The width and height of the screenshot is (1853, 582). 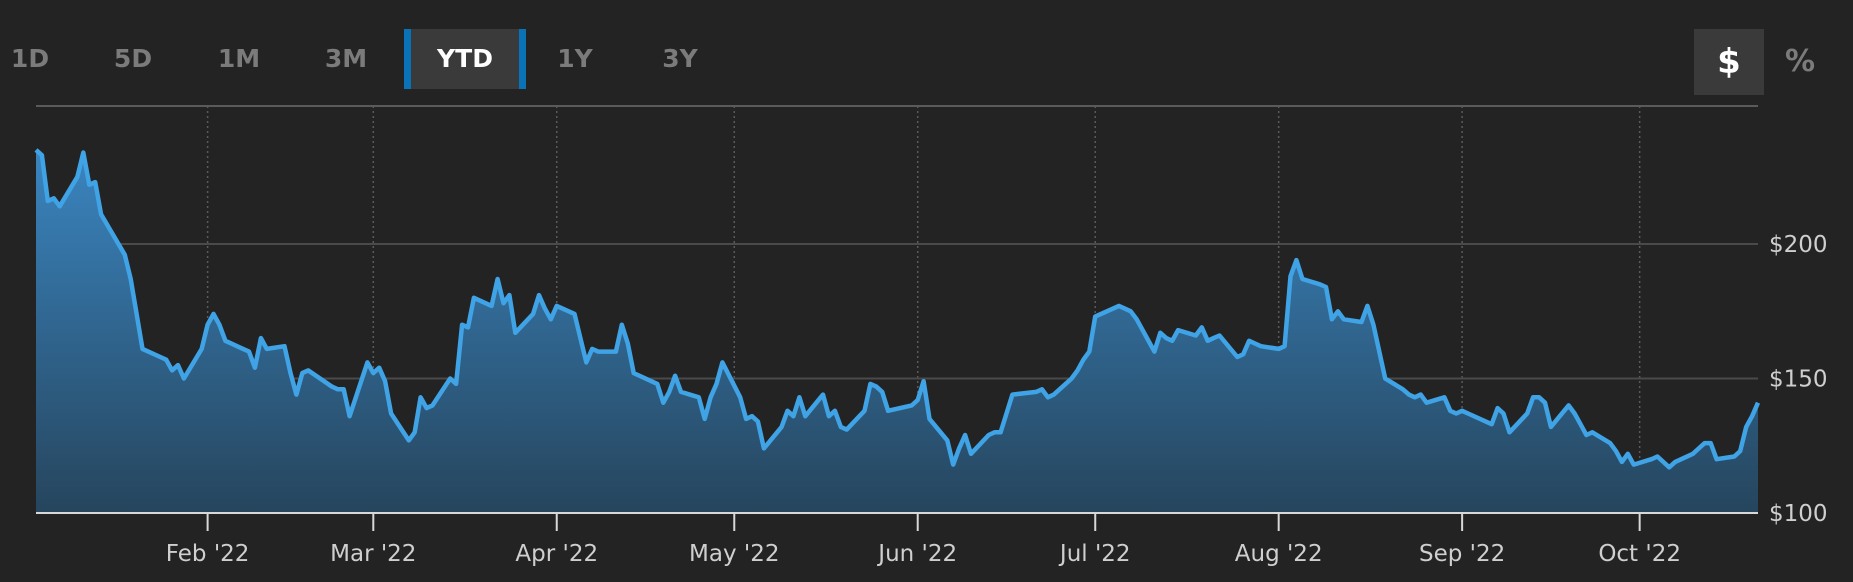 I want to click on range-button-ytd: YTD, so click(x=465, y=59).